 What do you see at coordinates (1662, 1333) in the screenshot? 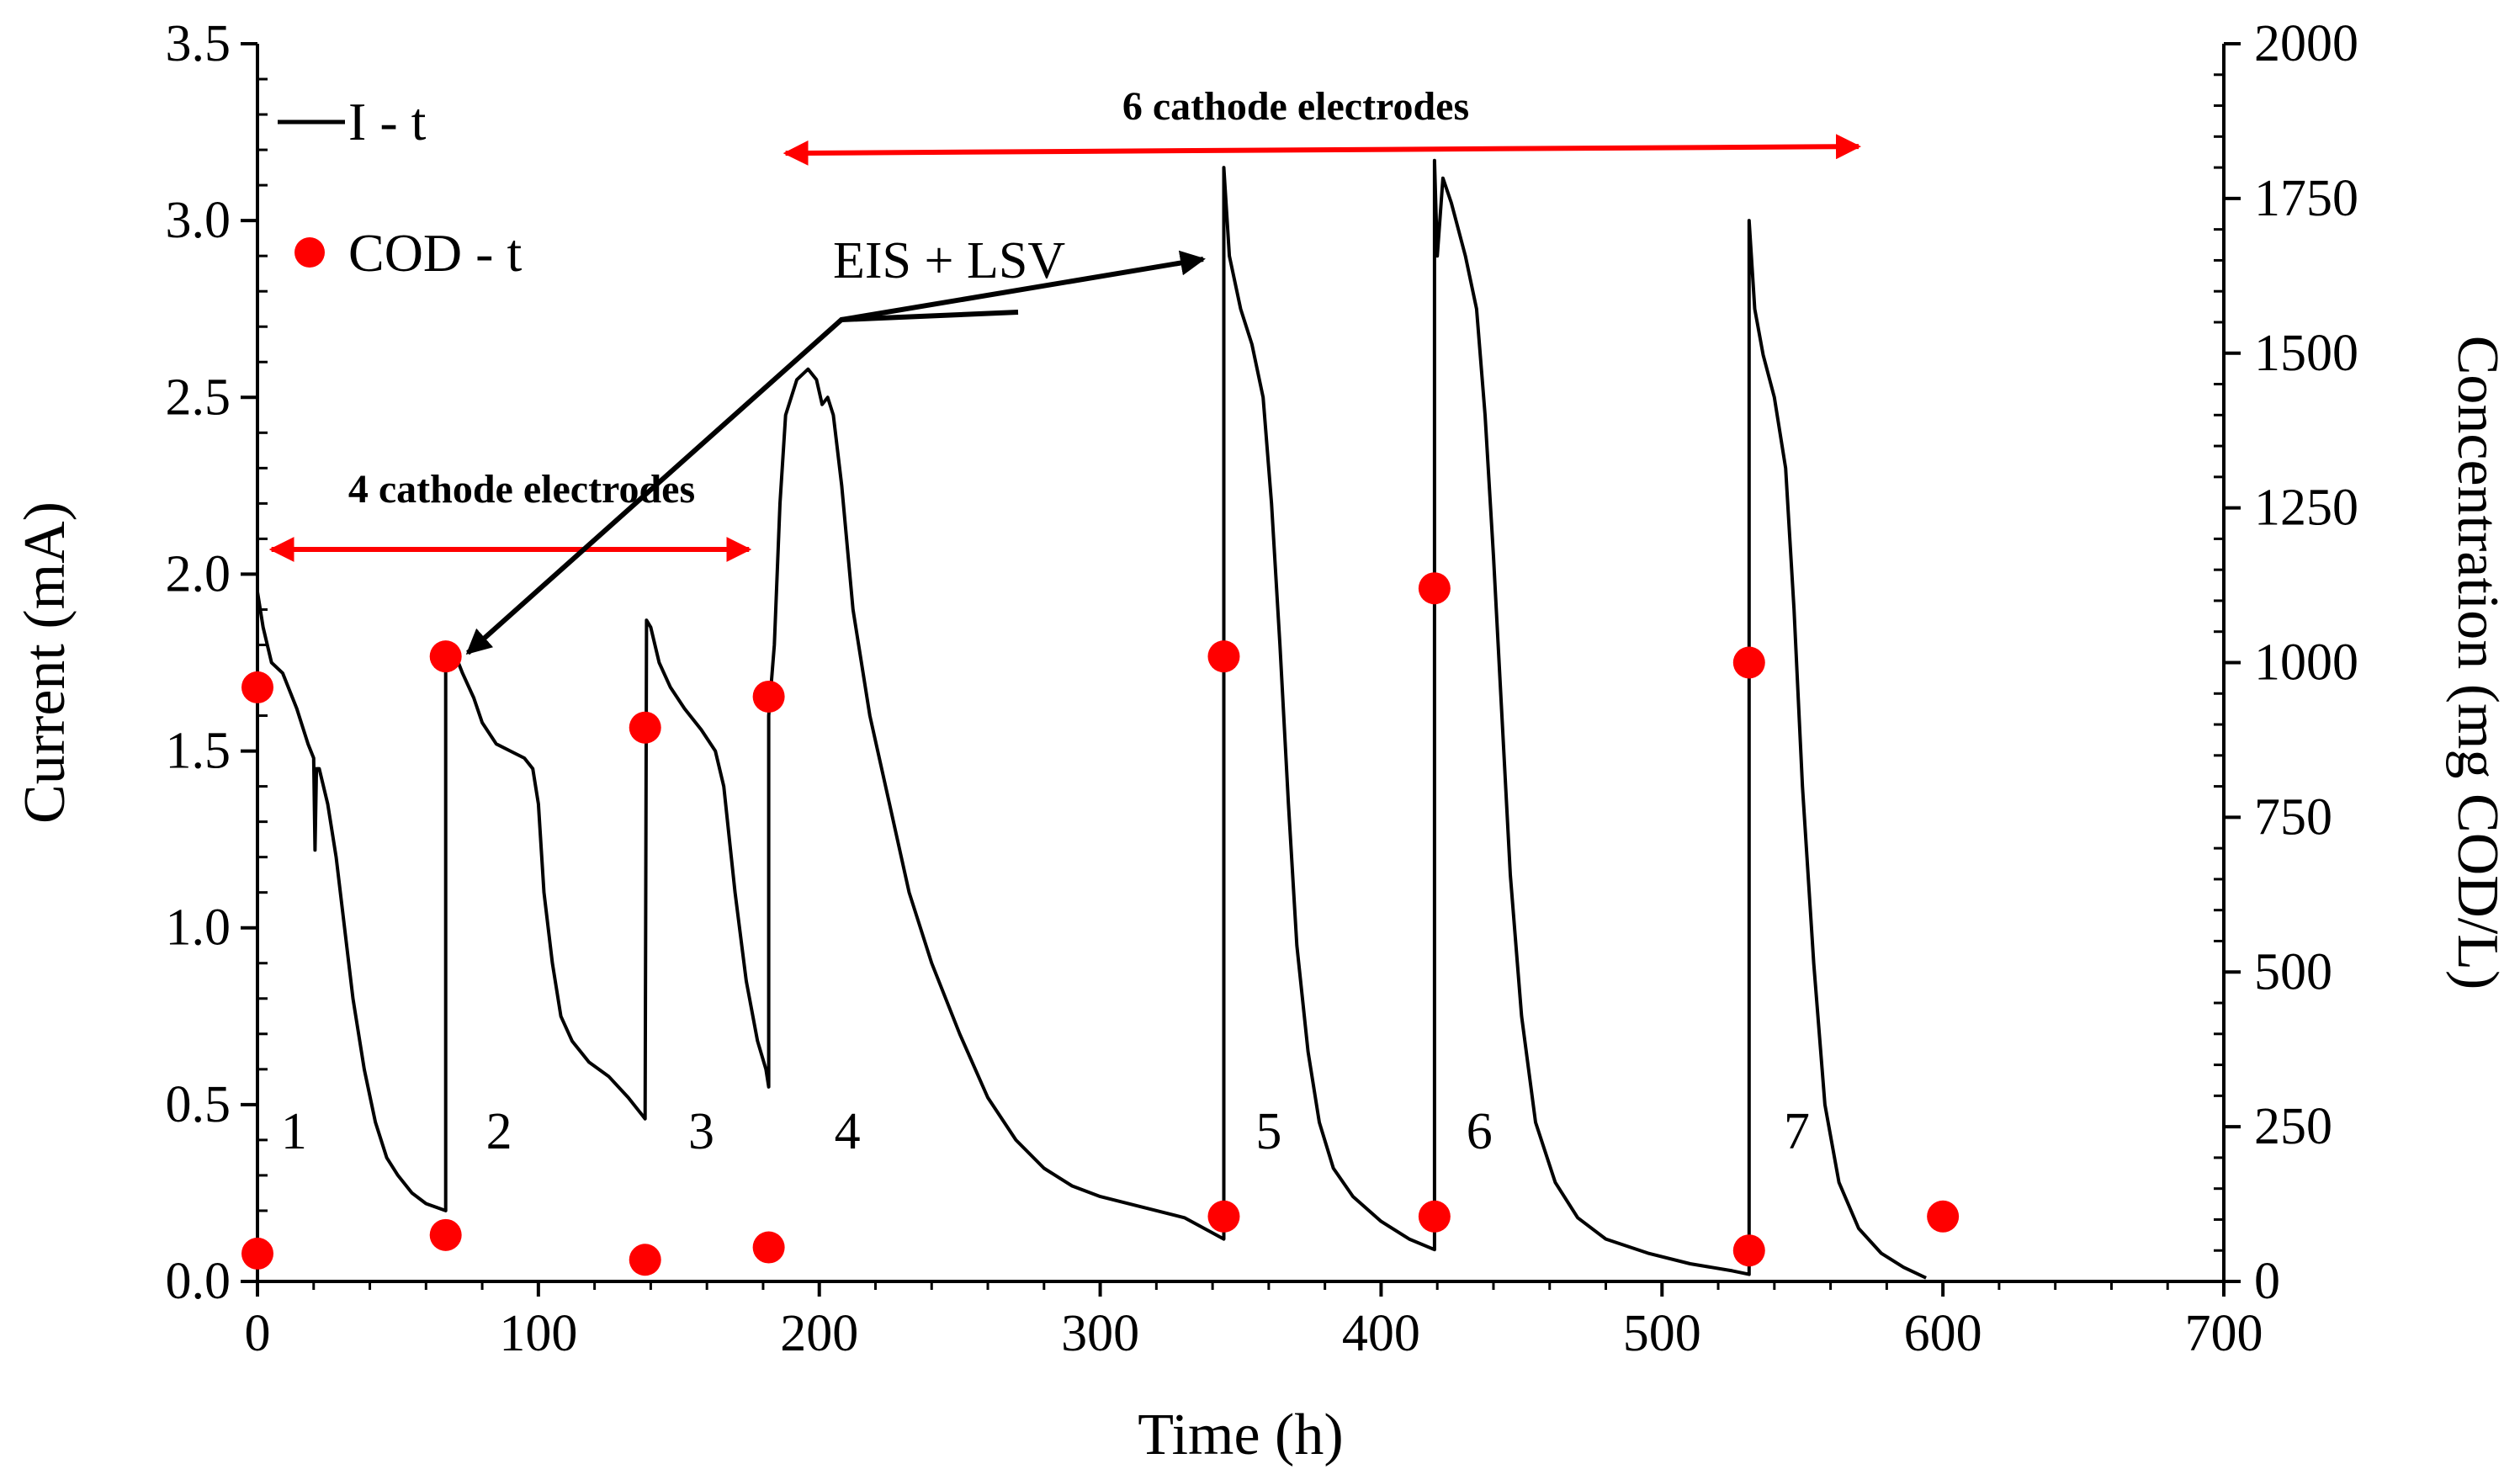
I see `x-tick-label: 500` at bounding box center [1662, 1333].